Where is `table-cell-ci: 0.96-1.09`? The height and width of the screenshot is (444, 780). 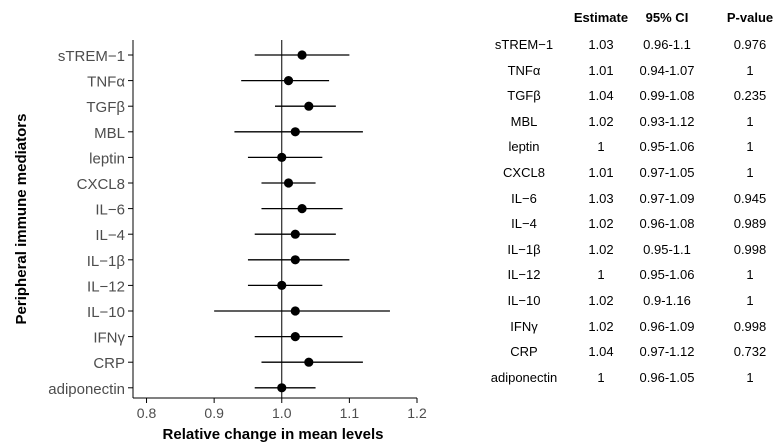 table-cell-ci: 0.96-1.09 is located at coordinates (667, 326).